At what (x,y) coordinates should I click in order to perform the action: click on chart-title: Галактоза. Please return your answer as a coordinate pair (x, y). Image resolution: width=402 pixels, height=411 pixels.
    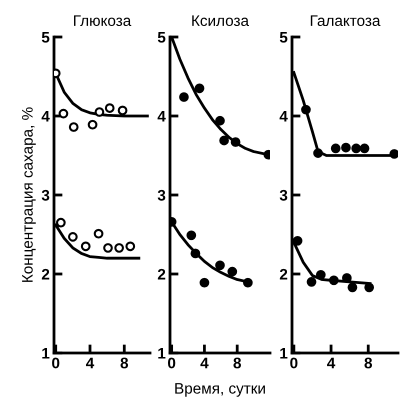
    Looking at the image, I should click on (345, 20).